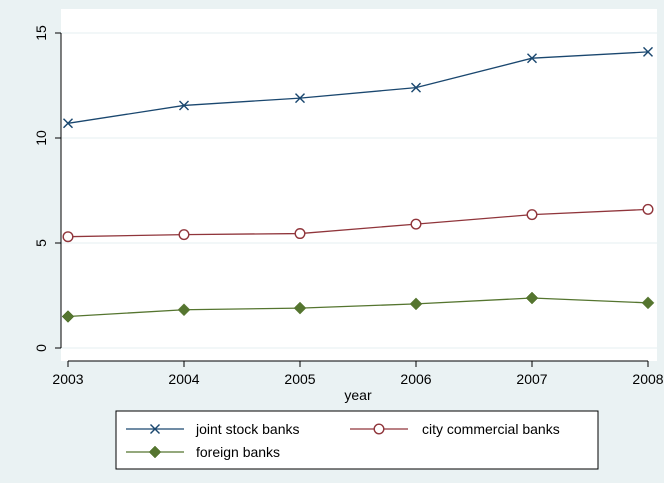 This screenshot has height=483, width=664. I want to click on data-point-joint-stock-banks-2008, so click(648, 51).